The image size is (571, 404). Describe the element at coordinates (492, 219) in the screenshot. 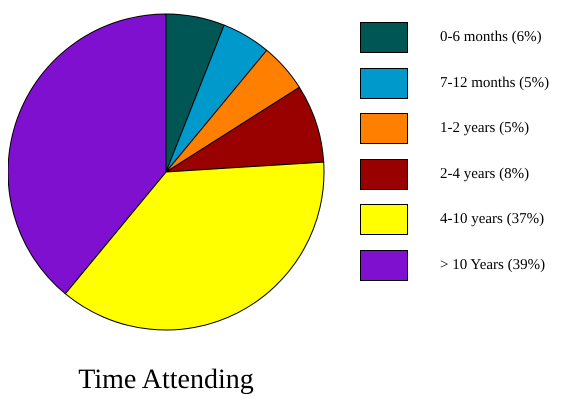

I see `legend-label: 4-10 years (37%)` at that location.